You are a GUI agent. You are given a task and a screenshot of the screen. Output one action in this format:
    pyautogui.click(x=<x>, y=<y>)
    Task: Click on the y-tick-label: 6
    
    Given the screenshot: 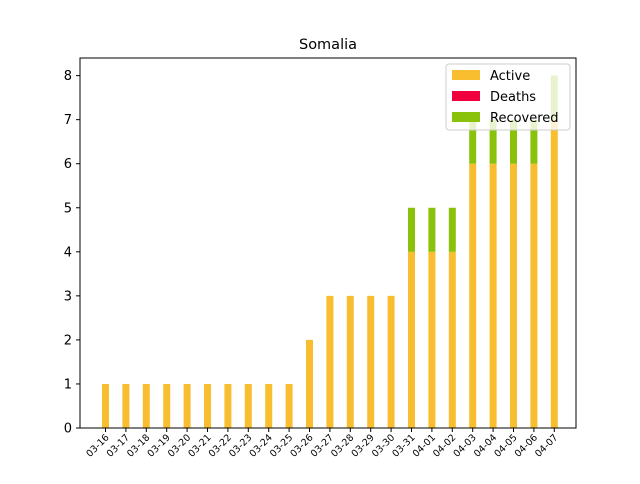 What is the action you would take?
    pyautogui.click(x=68, y=164)
    